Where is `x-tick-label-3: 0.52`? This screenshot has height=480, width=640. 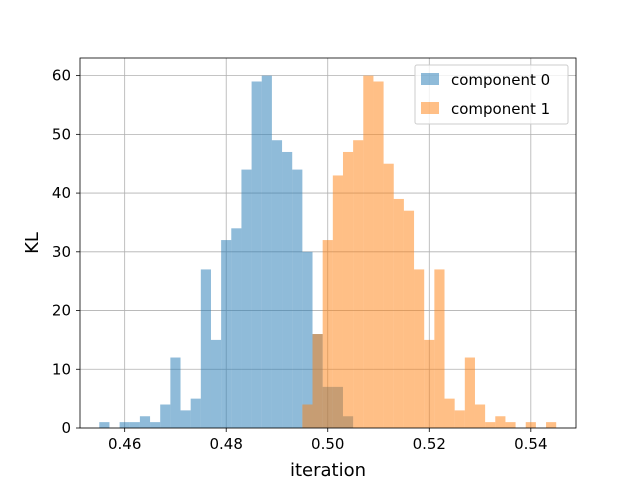 x-tick-label-3: 0.52 is located at coordinates (429, 444).